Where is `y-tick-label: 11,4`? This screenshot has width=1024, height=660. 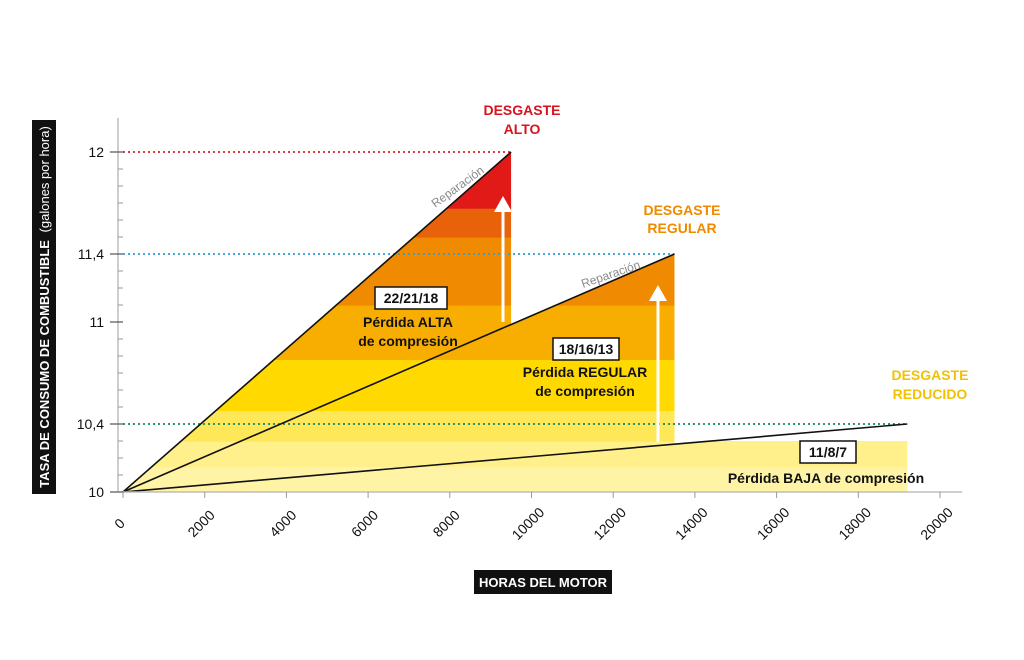
y-tick-label: 11,4 is located at coordinates (91, 254).